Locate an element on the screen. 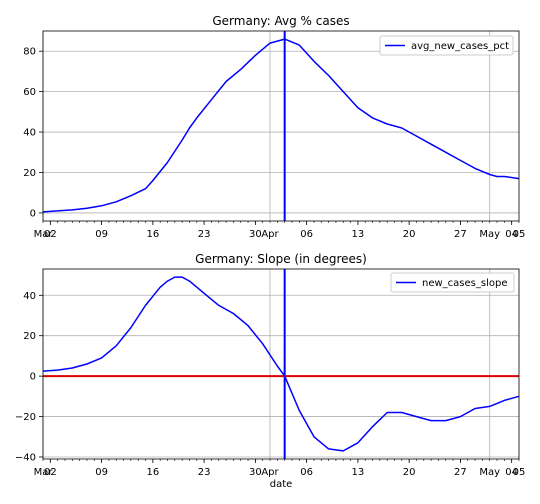 This screenshot has height=504, width=540. y-tick-label: −20 is located at coordinates (25, 417).